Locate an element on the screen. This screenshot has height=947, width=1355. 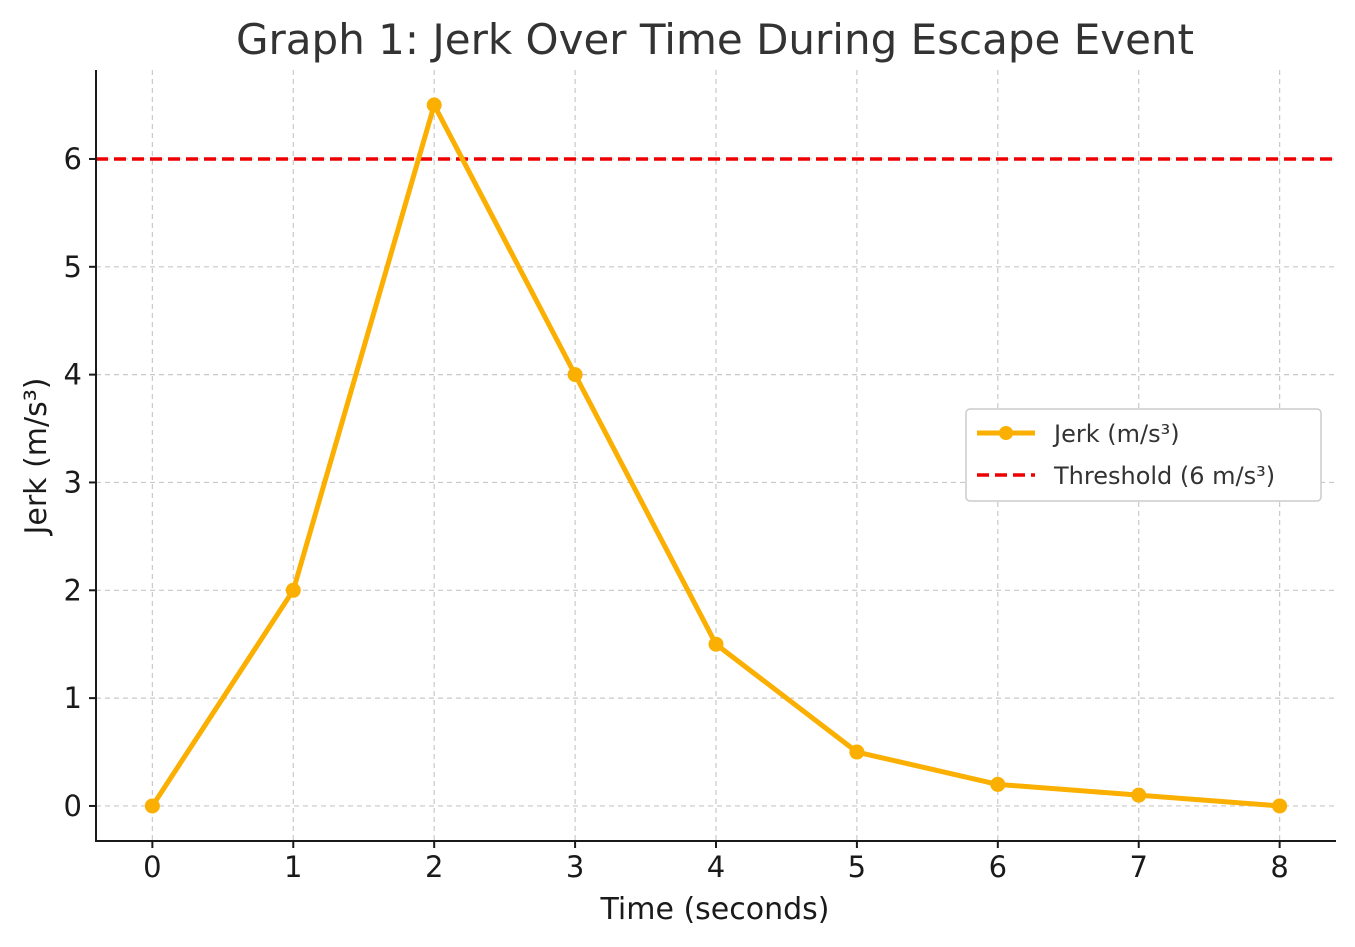
y-axis-label: Jerk (m/s³) is located at coordinates (36, 457).